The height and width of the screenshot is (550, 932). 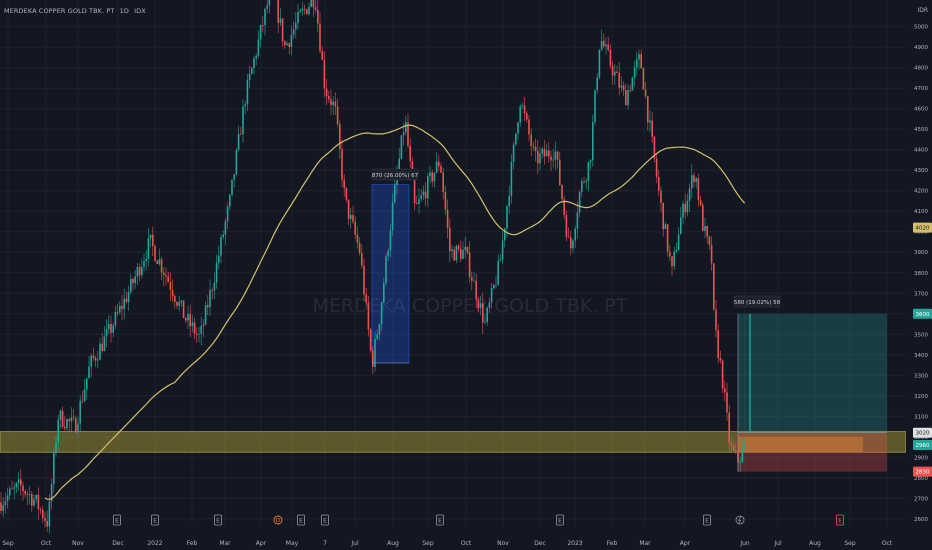 I want to click on price-tick-label: 4300, so click(x=921, y=171).